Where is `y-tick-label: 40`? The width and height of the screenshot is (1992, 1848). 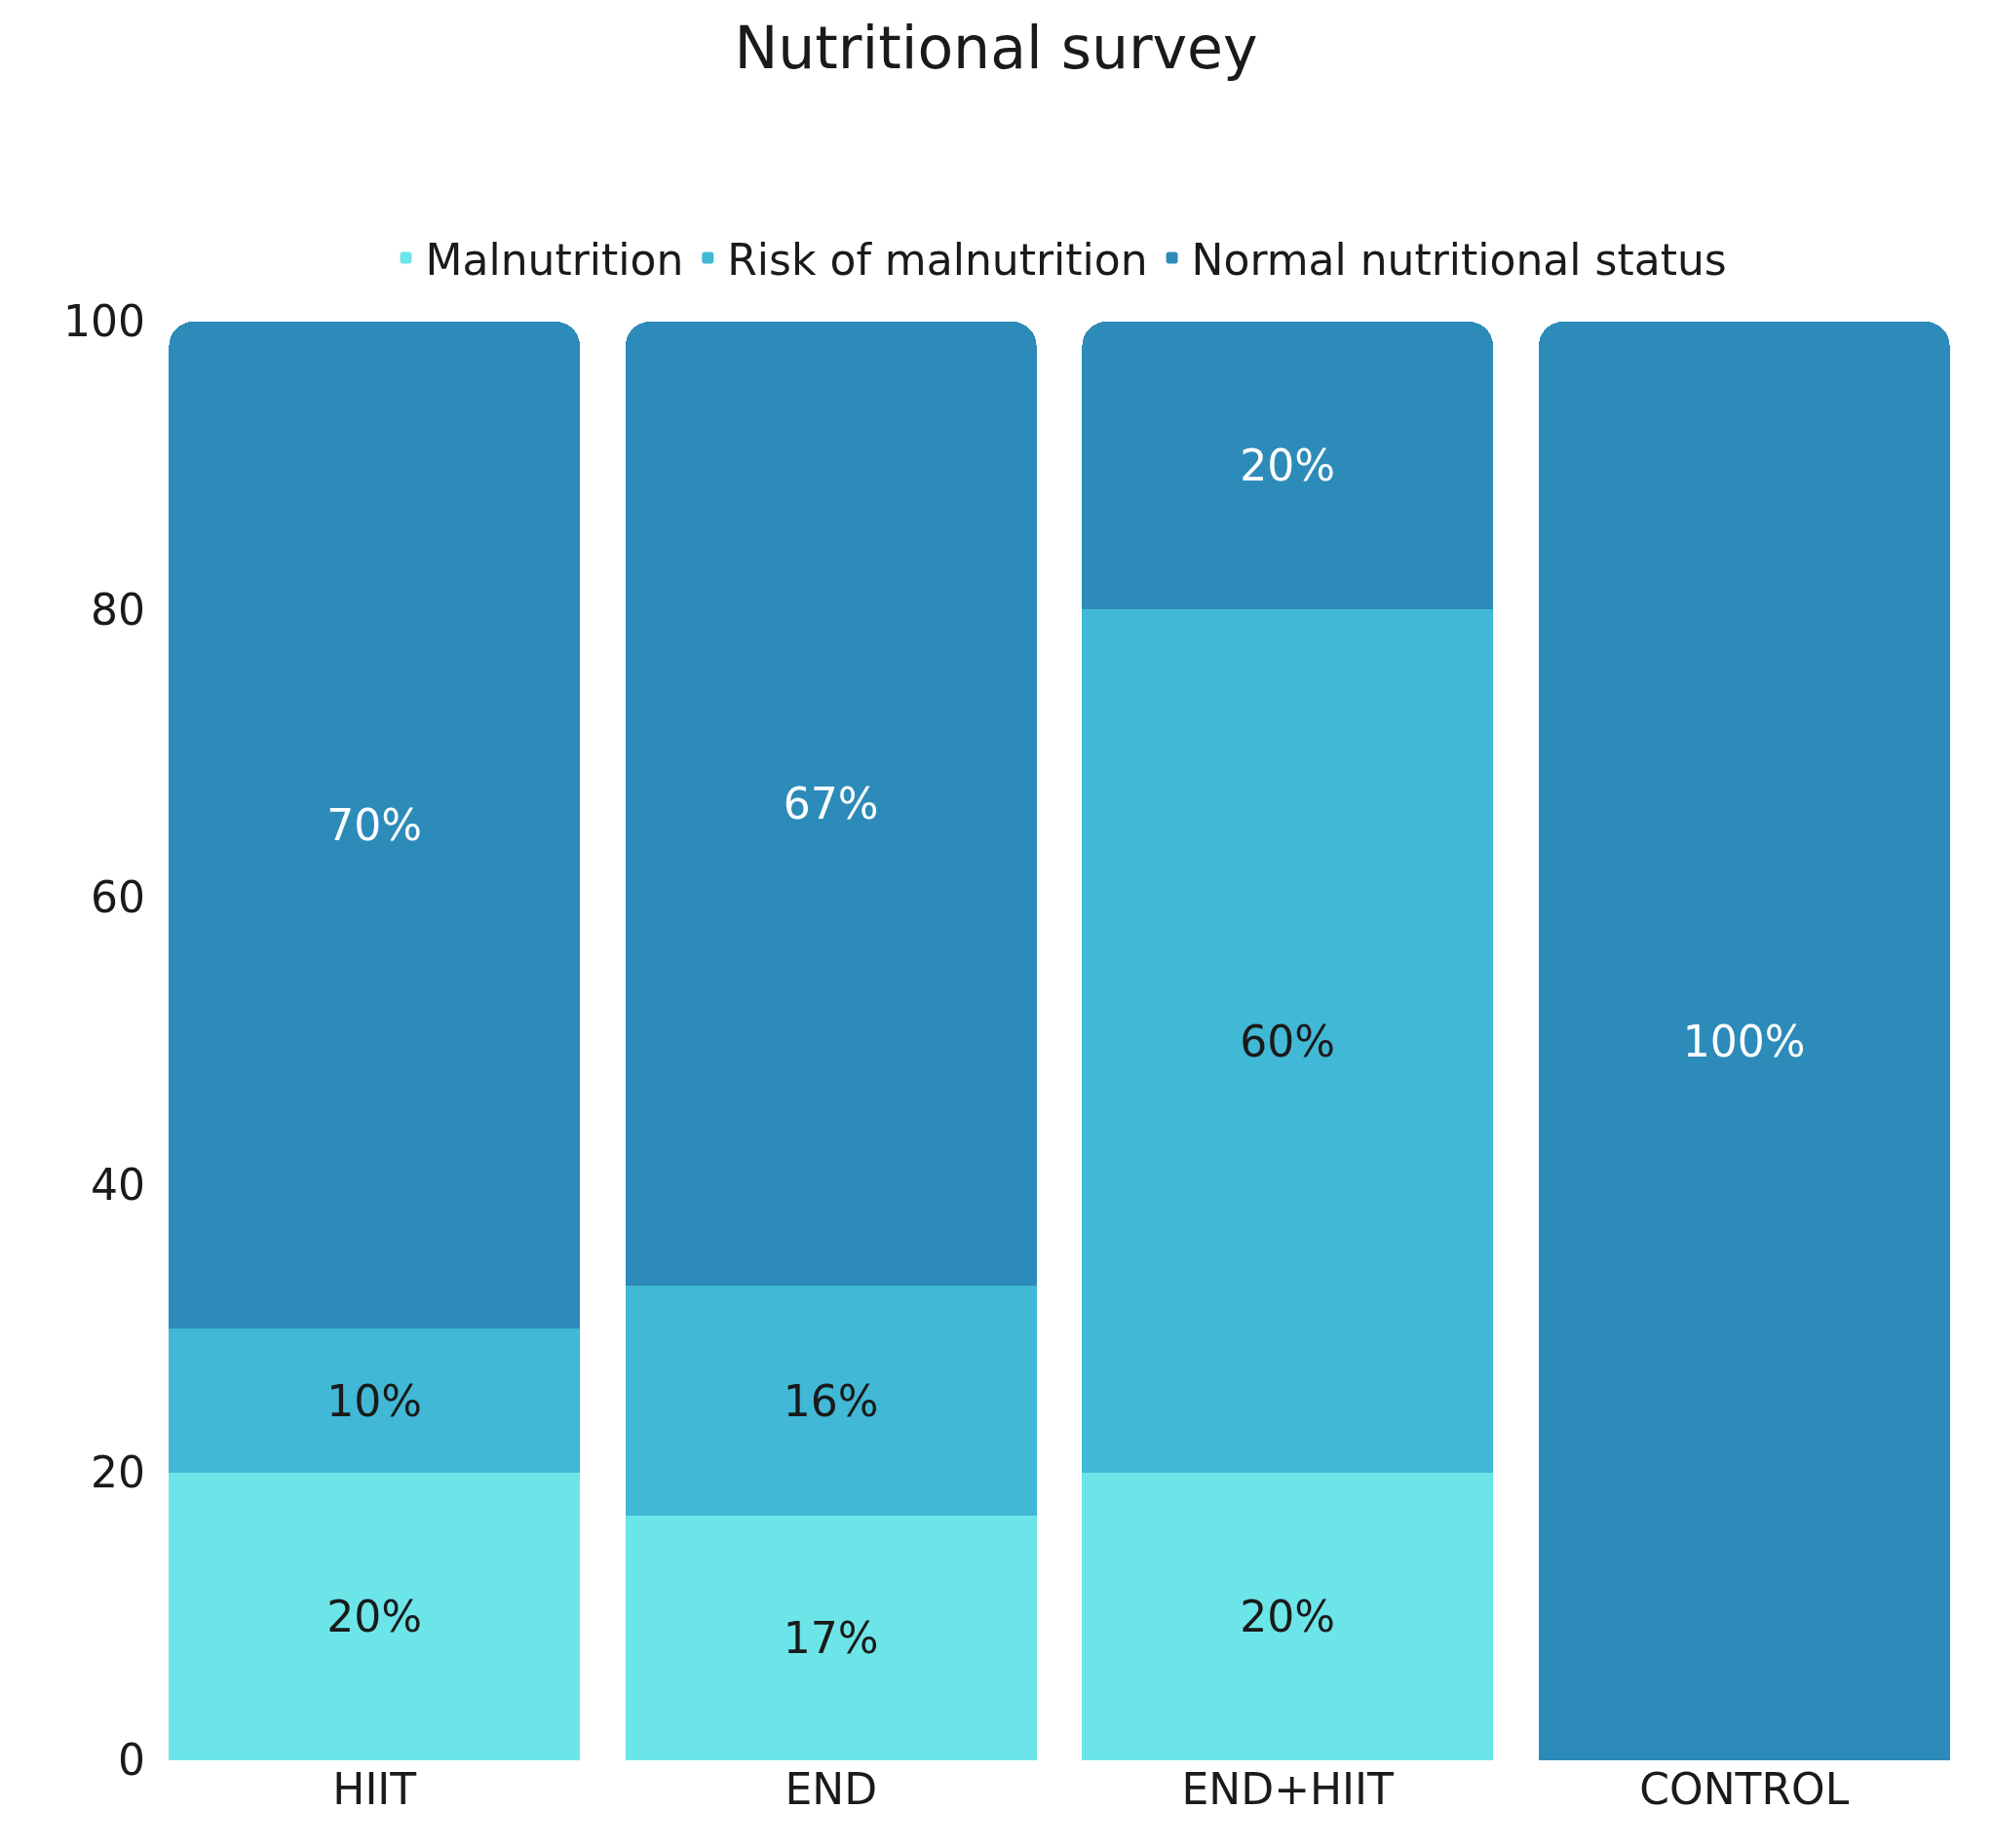
y-tick-label: 40 is located at coordinates (118, 1185).